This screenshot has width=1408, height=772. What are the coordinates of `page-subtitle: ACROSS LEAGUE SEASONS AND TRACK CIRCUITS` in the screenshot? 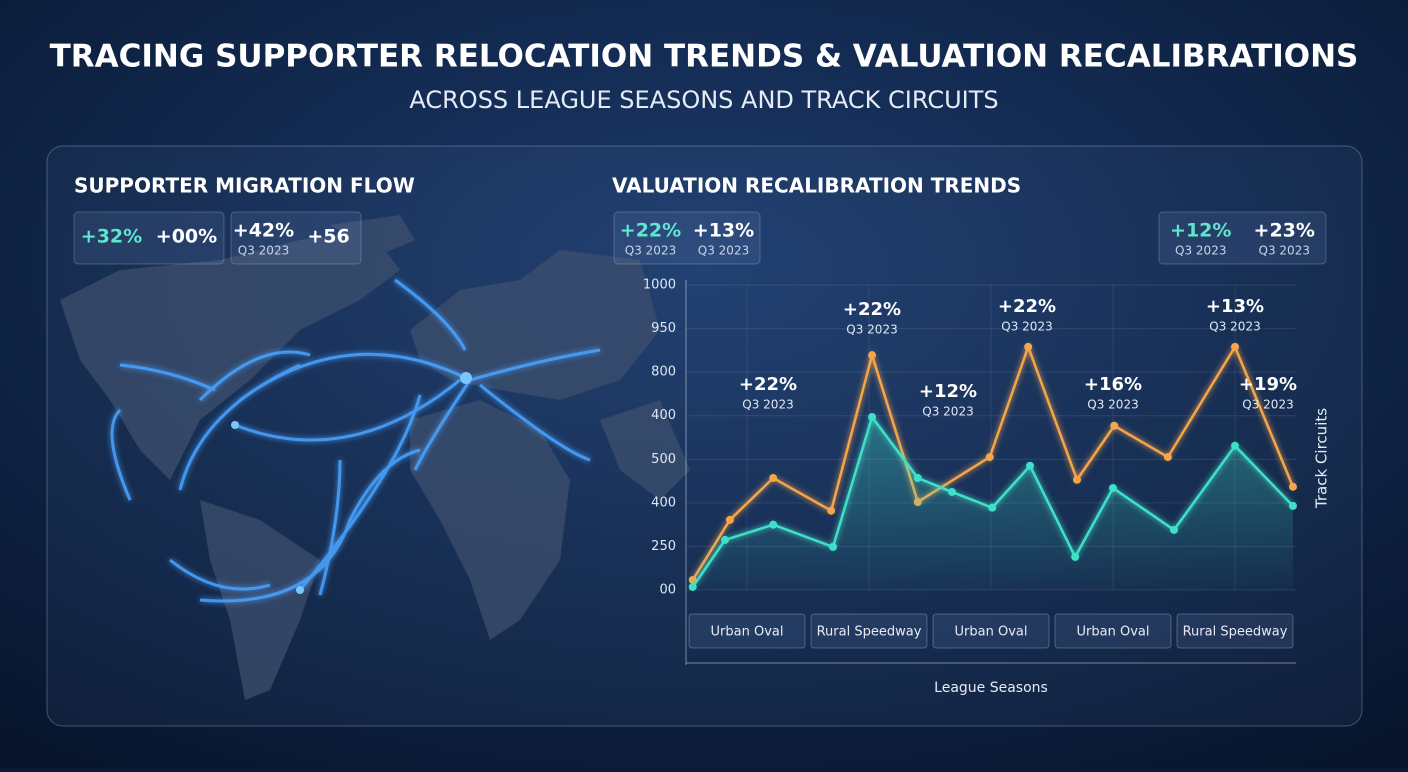 It's located at (703, 100).